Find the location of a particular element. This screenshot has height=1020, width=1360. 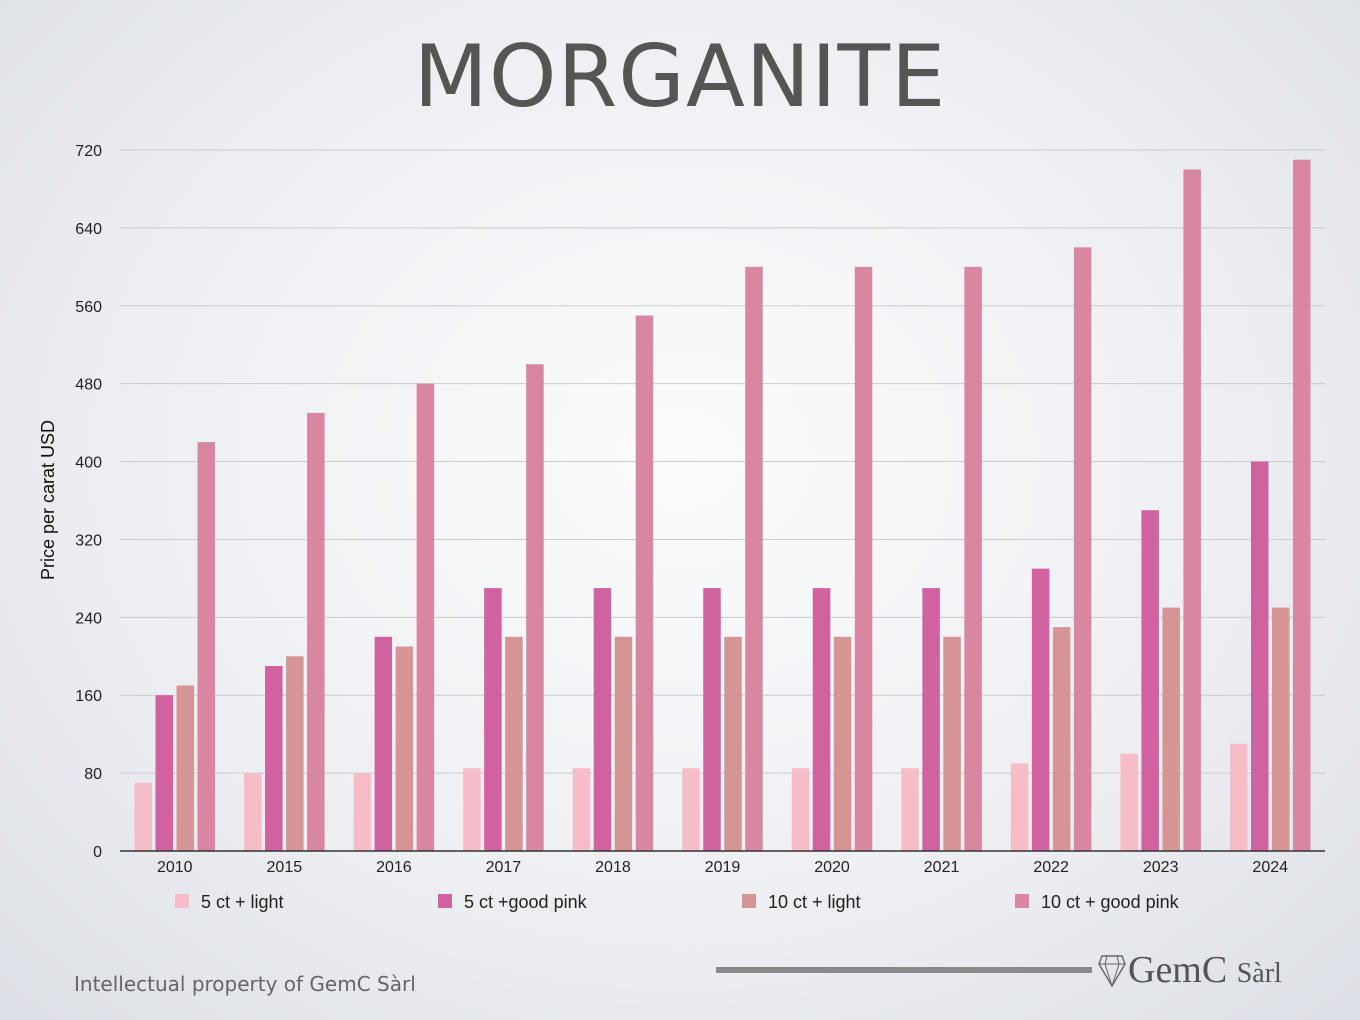

x-tick-label: 2016 is located at coordinates (394, 867).